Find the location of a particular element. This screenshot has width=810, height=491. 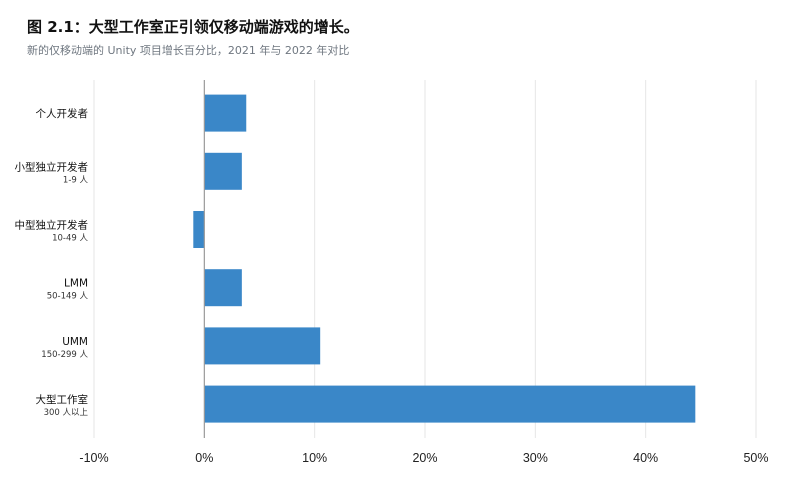

x-tick-label: 10% is located at coordinates (314, 458).